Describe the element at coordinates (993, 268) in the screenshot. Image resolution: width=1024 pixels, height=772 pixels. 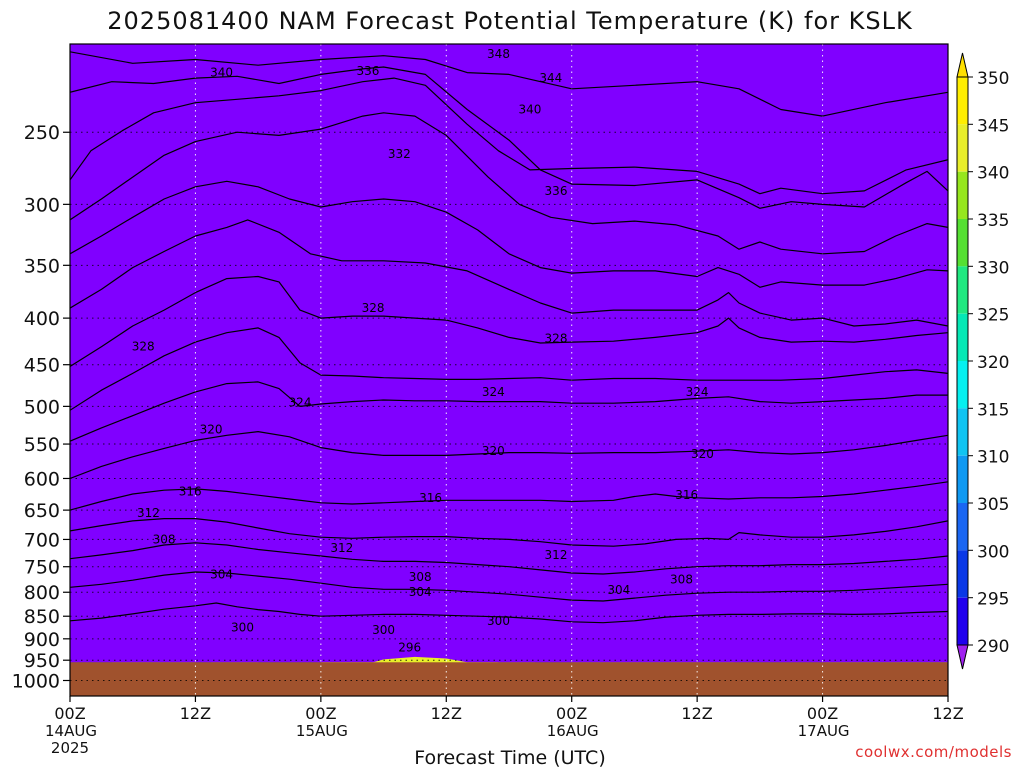
I see `colorbar-label: 330` at that location.